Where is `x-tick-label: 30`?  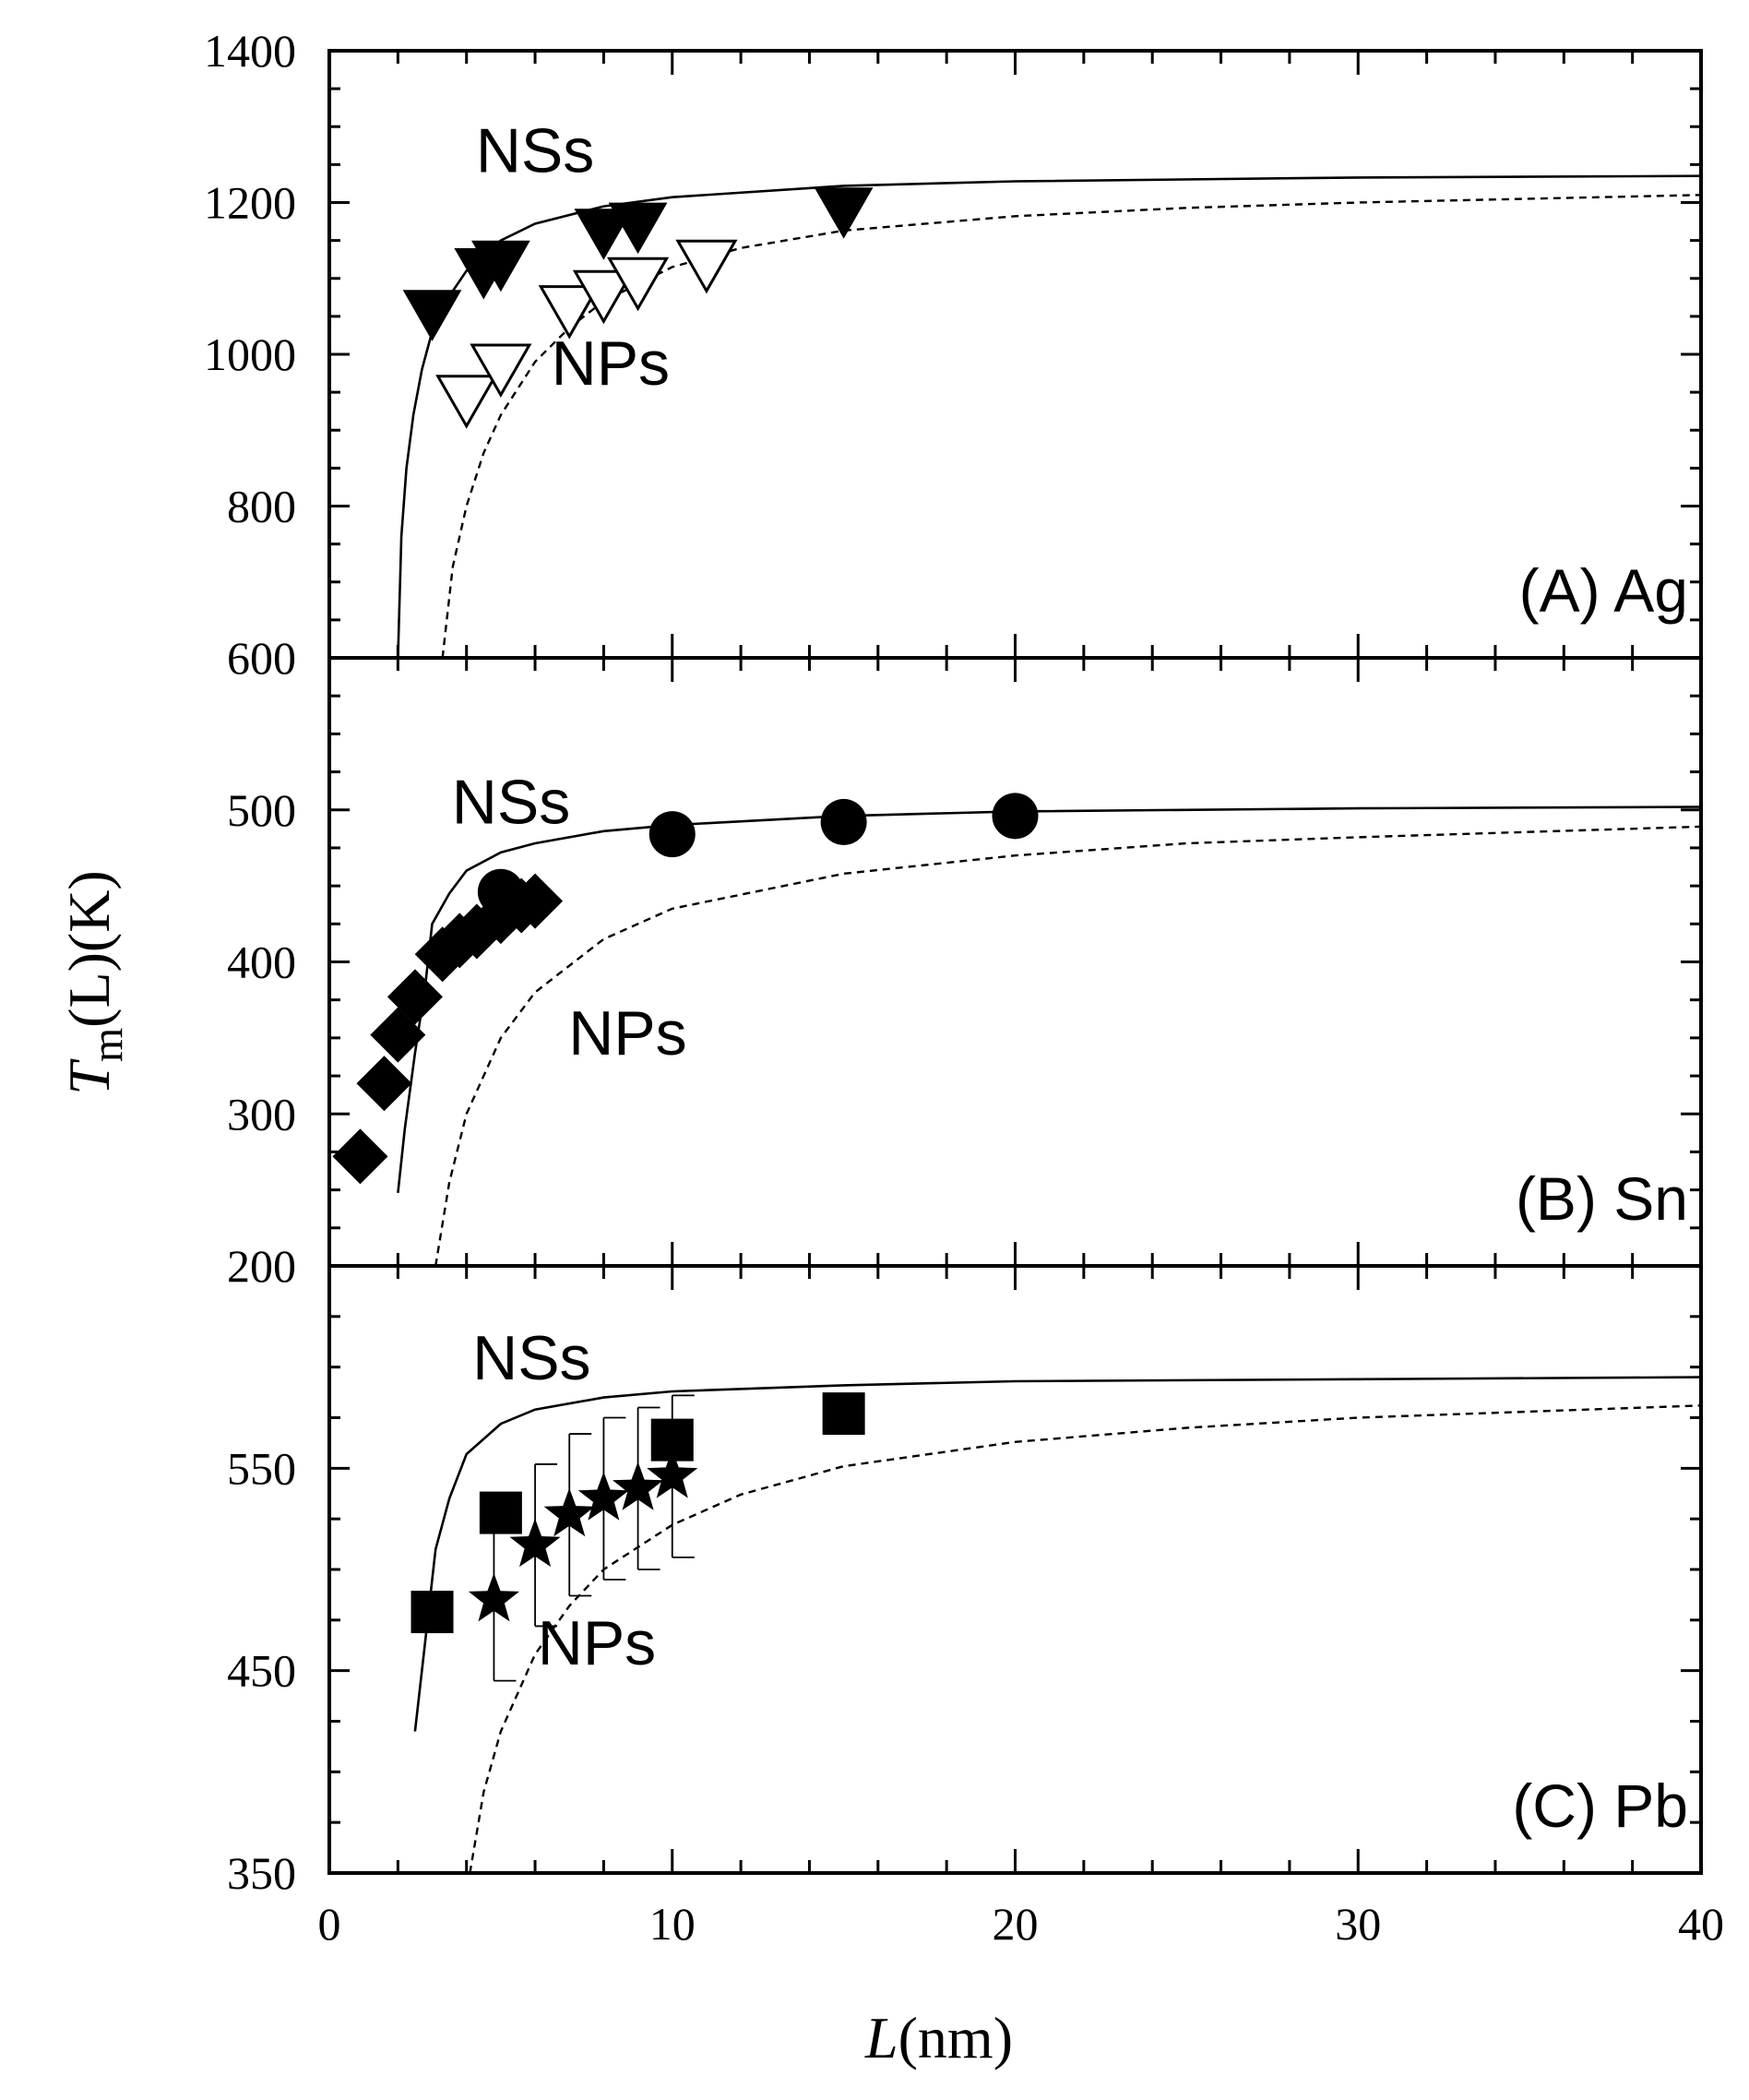
x-tick-label: 30 is located at coordinates (1358, 1924).